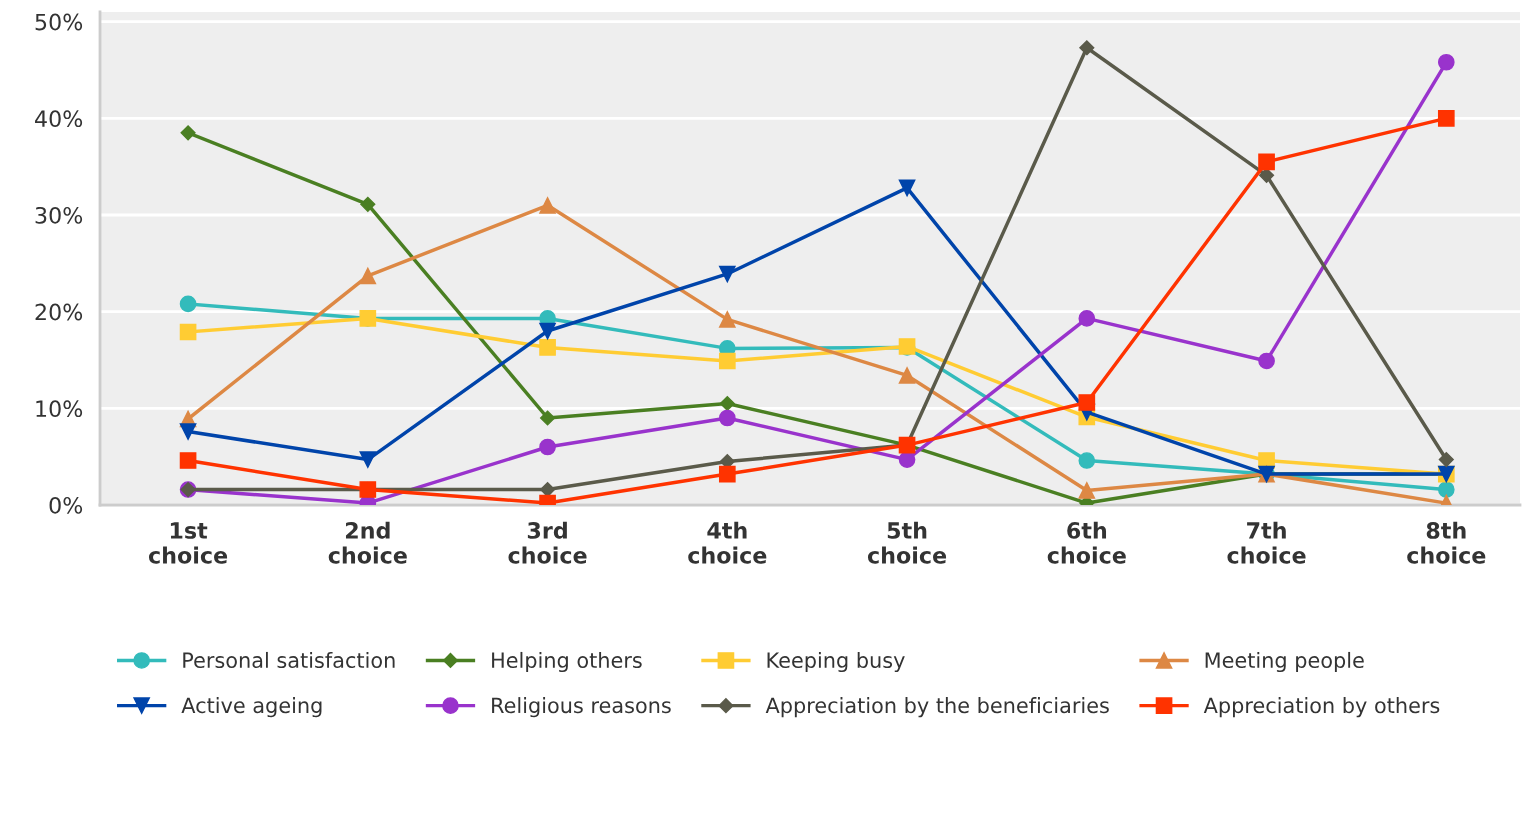 The width and height of the screenshot is (1524, 813). I want to click on x-tick-label: 8th choice, so click(1446, 542).